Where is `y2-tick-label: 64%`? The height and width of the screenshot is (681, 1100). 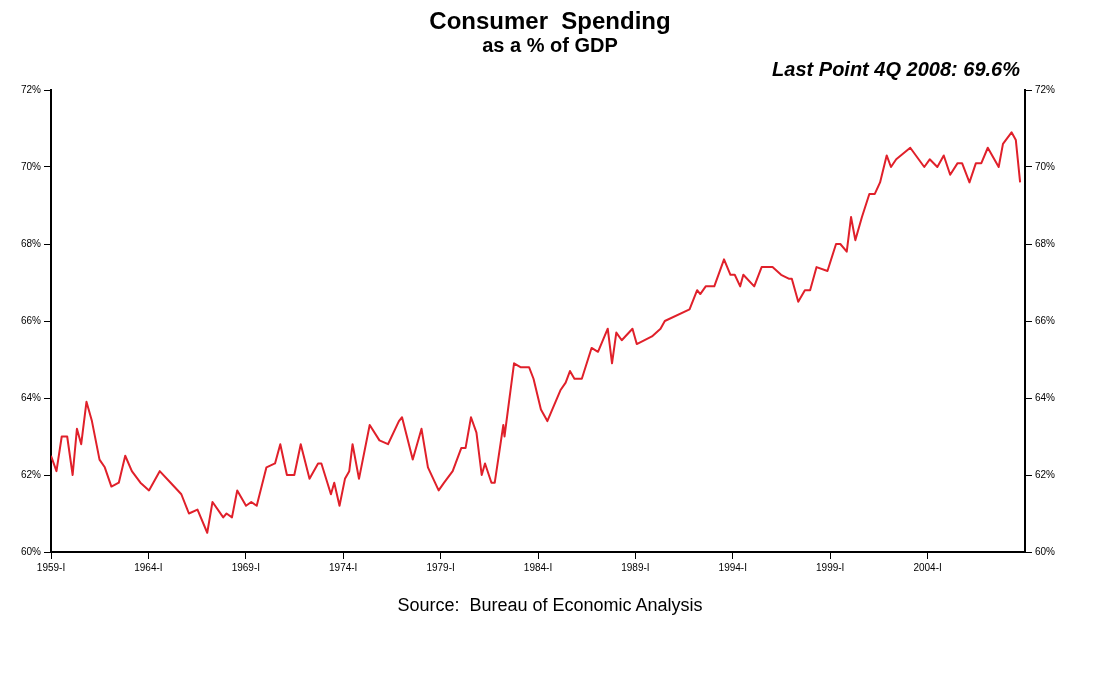 y2-tick-label: 64% is located at coordinates (1045, 397).